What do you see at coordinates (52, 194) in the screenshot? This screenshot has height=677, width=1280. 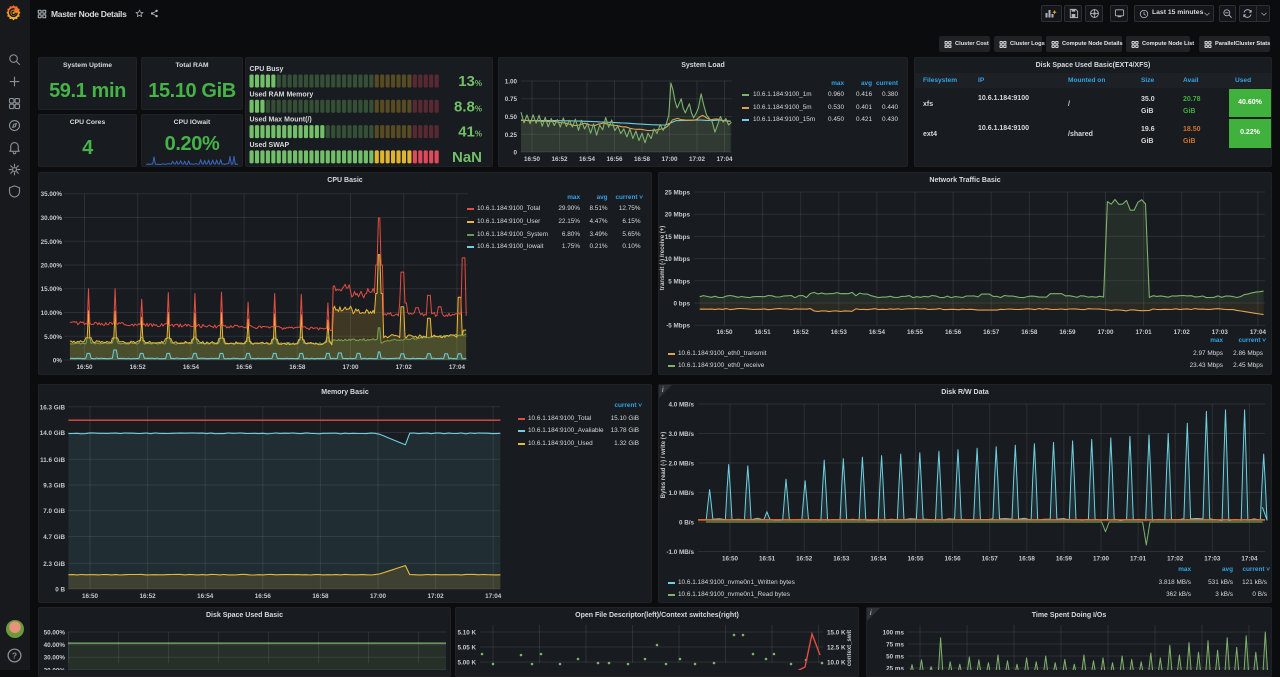 I see `svg-text: 35.00%` at bounding box center [52, 194].